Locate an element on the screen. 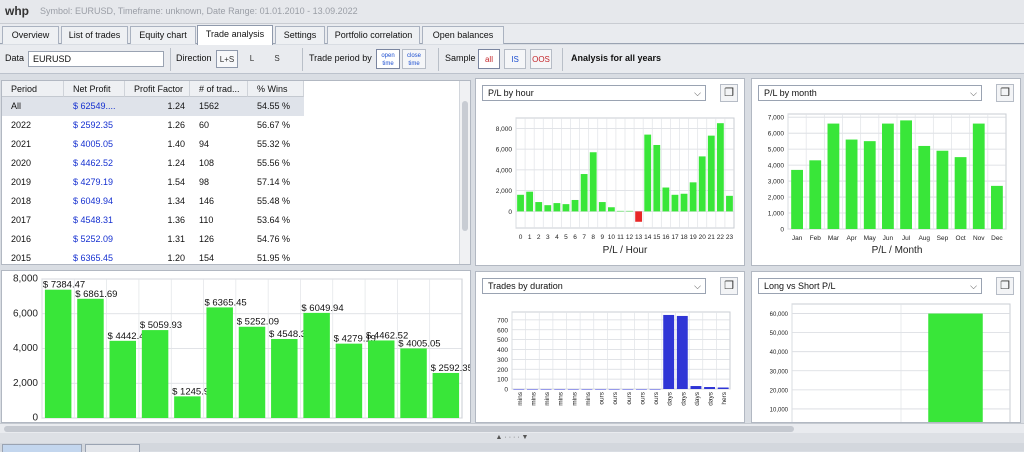  x-tick-label: 15 is located at coordinates (657, 237).